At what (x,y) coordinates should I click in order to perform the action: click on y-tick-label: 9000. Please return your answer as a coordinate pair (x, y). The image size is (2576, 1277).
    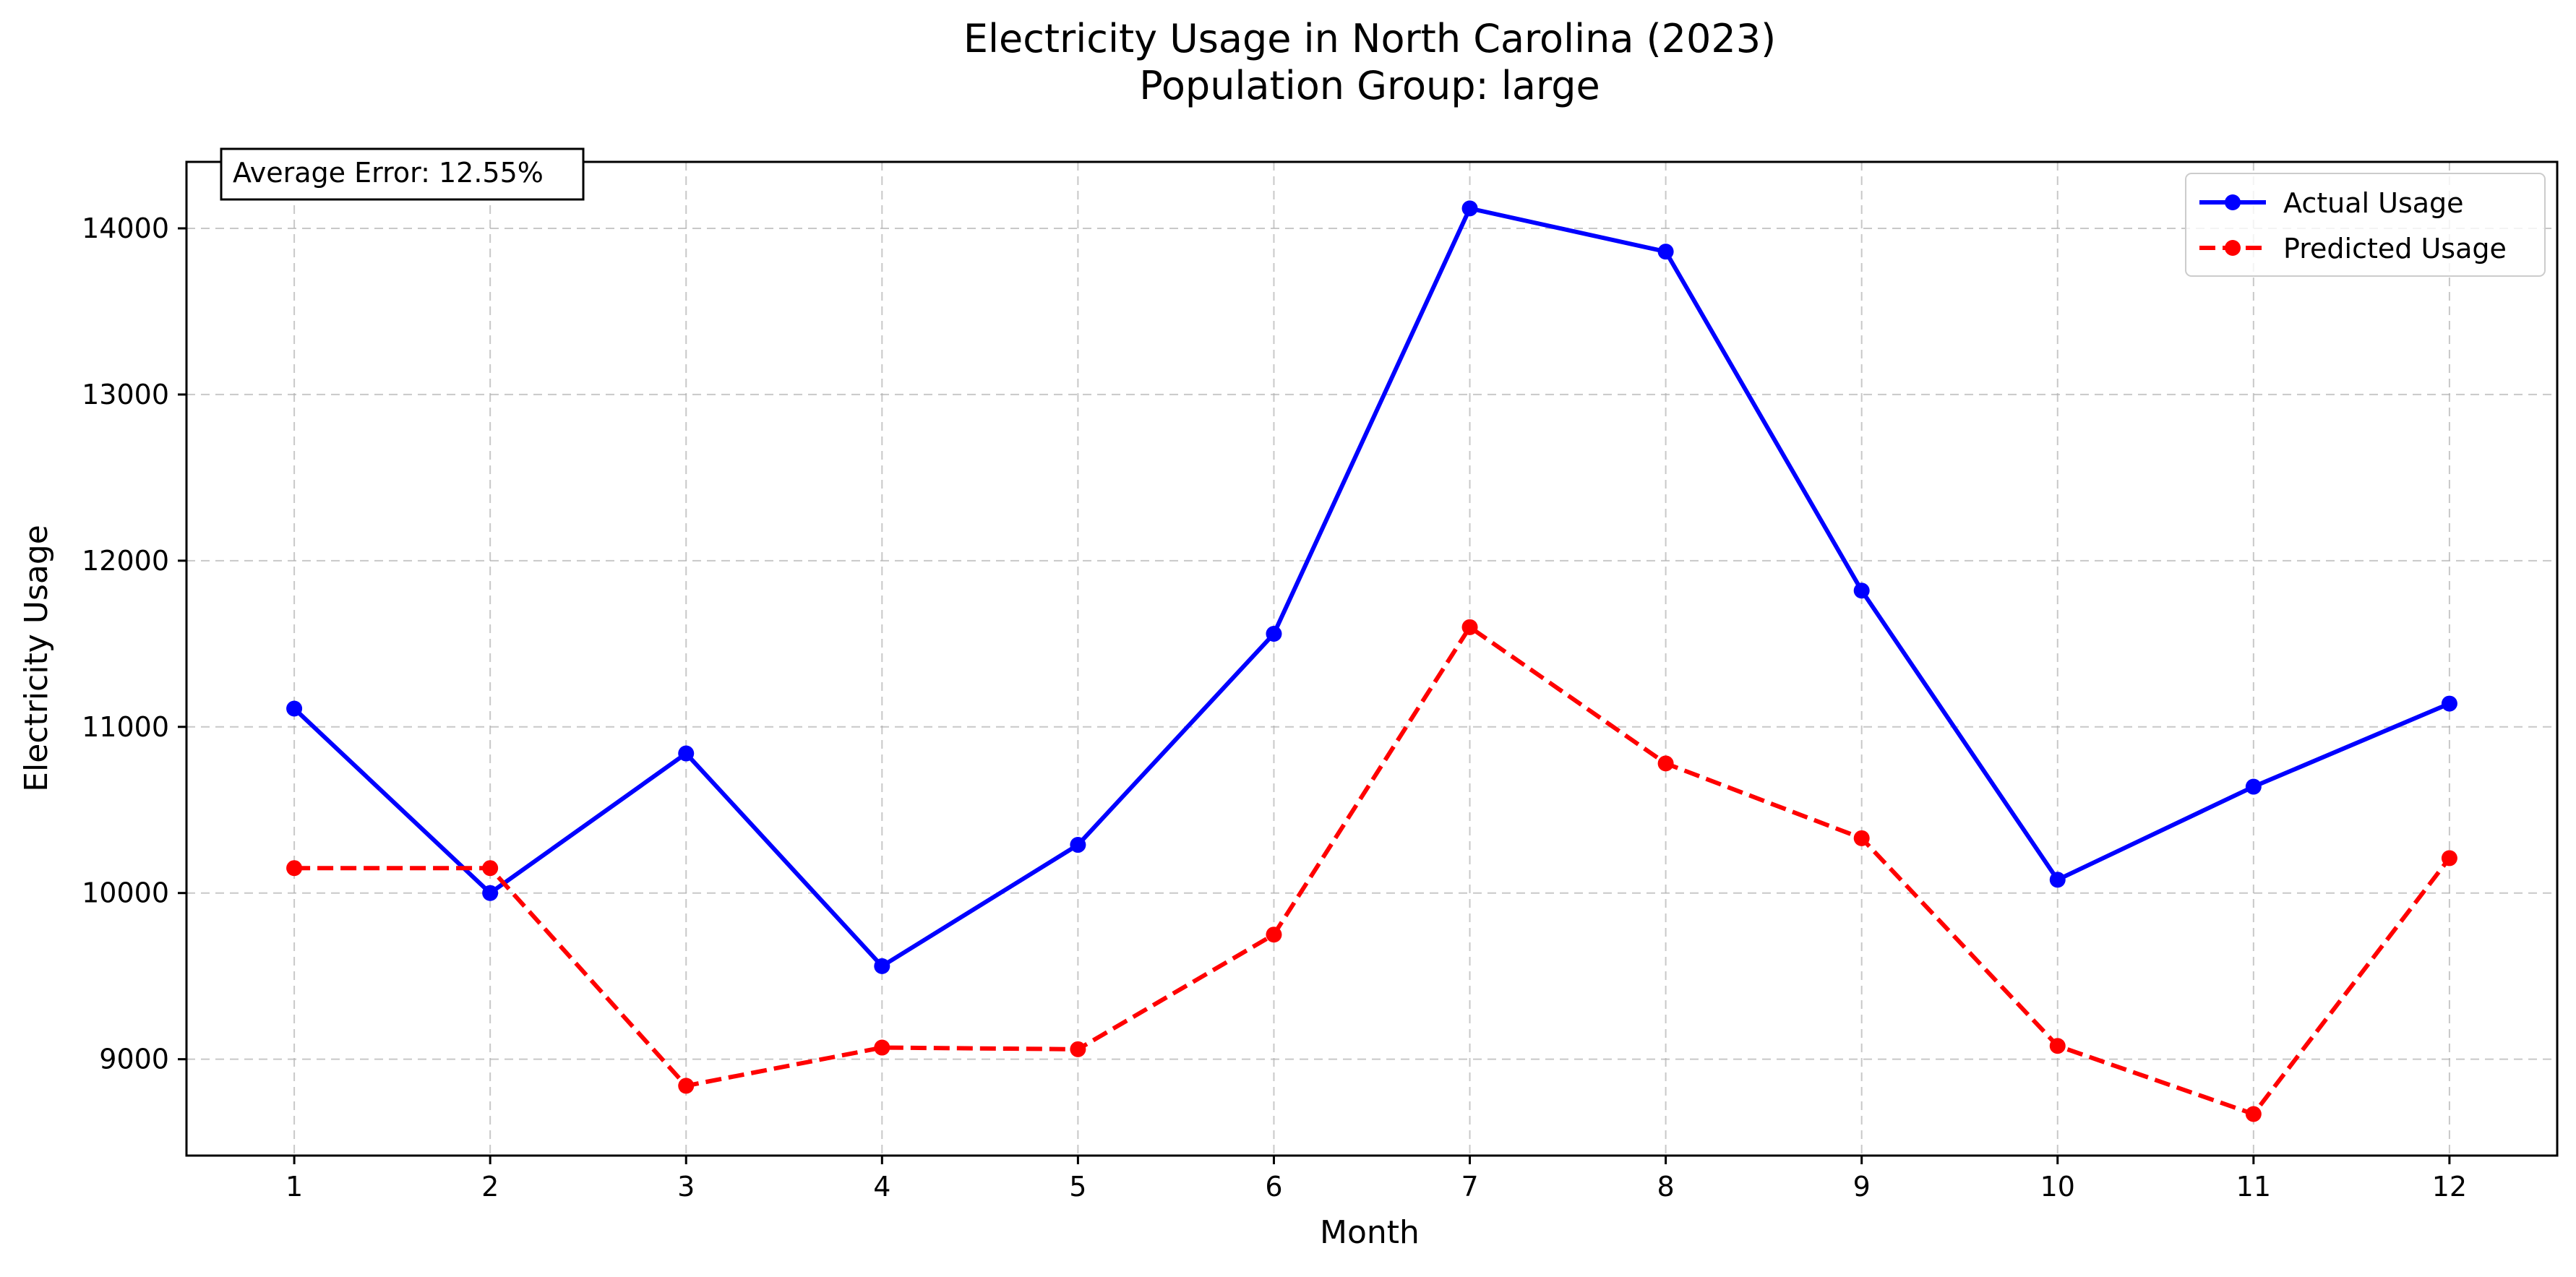
    Looking at the image, I should click on (134, 1059).